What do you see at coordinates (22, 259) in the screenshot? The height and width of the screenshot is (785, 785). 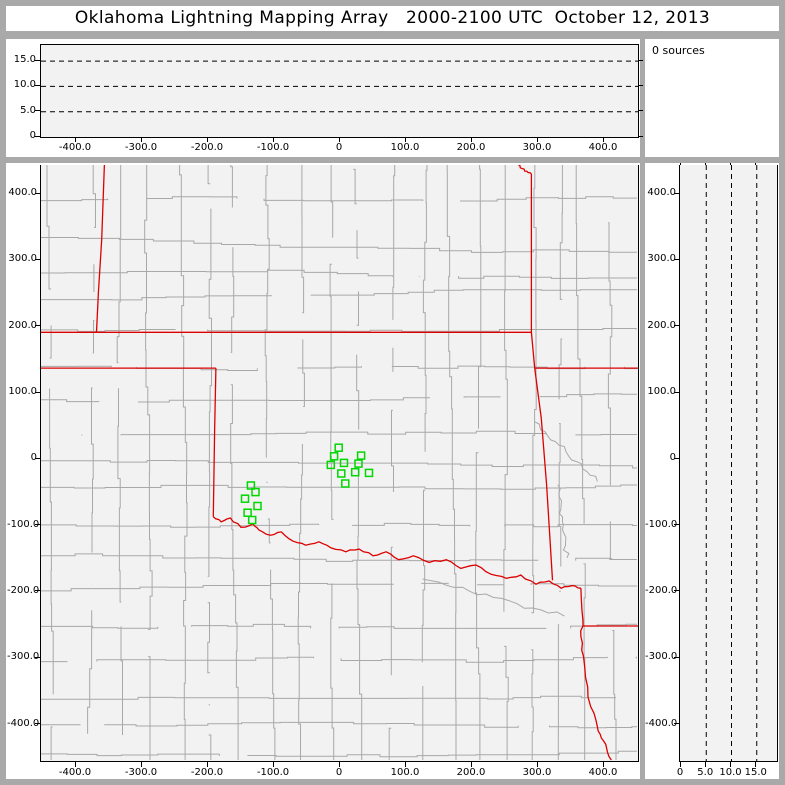 I see `ns-tick-label: 300.0` at bounding box center [22, 259].